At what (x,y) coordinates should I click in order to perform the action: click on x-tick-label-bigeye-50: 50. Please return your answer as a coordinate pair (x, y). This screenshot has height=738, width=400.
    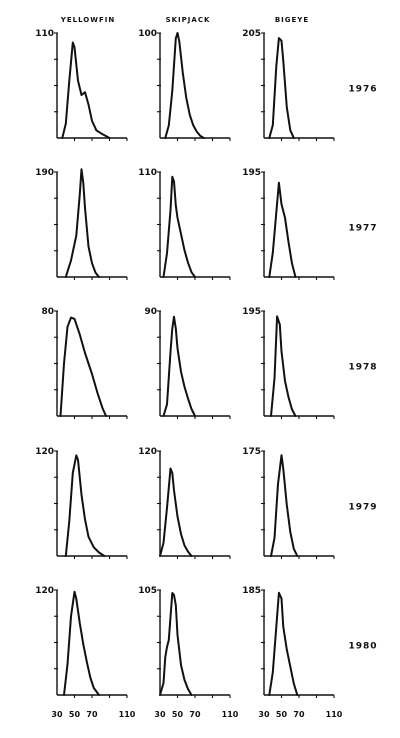
    Looking at the image, I should click on (282, 714).